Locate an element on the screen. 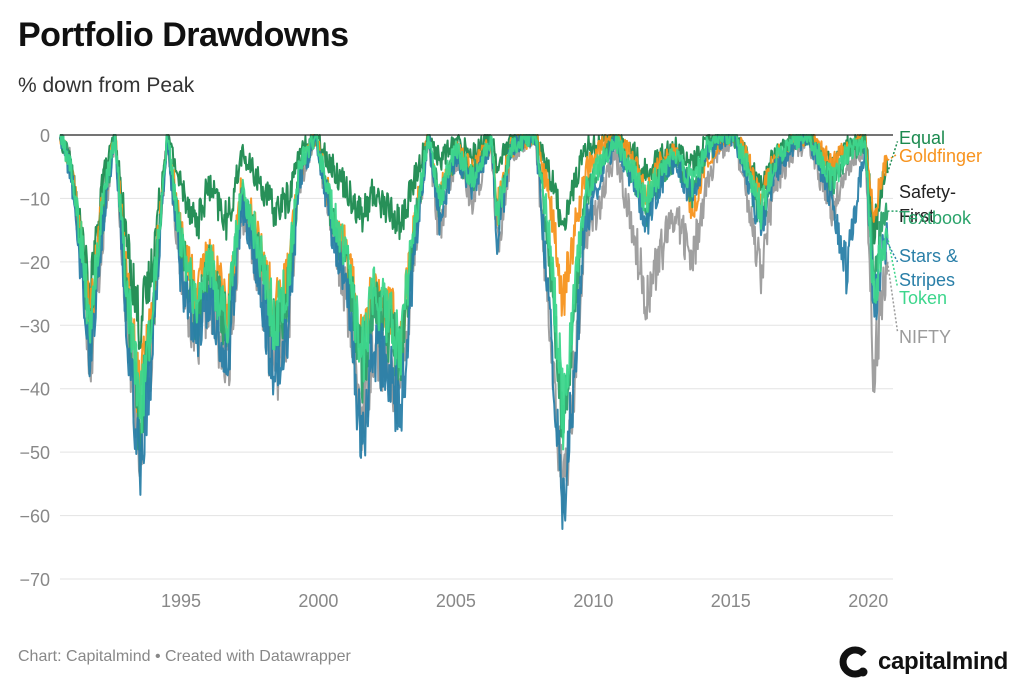 This screenshot has height=694, width=1024. direct-label: Textbook is located at coordinates (935, 218).